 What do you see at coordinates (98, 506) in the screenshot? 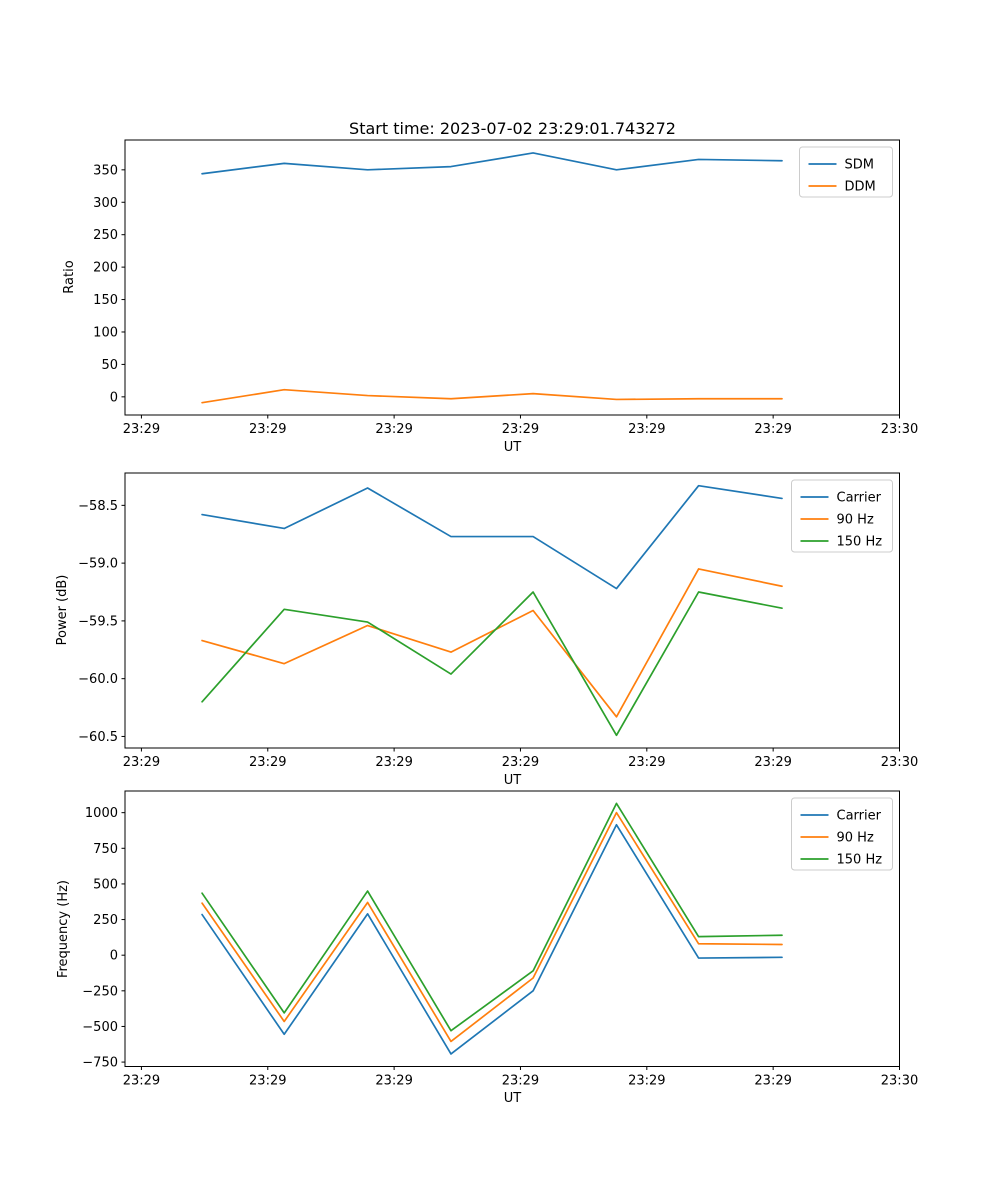
I see `y-tick-label: −58.5` at bounding box center [98, 506].